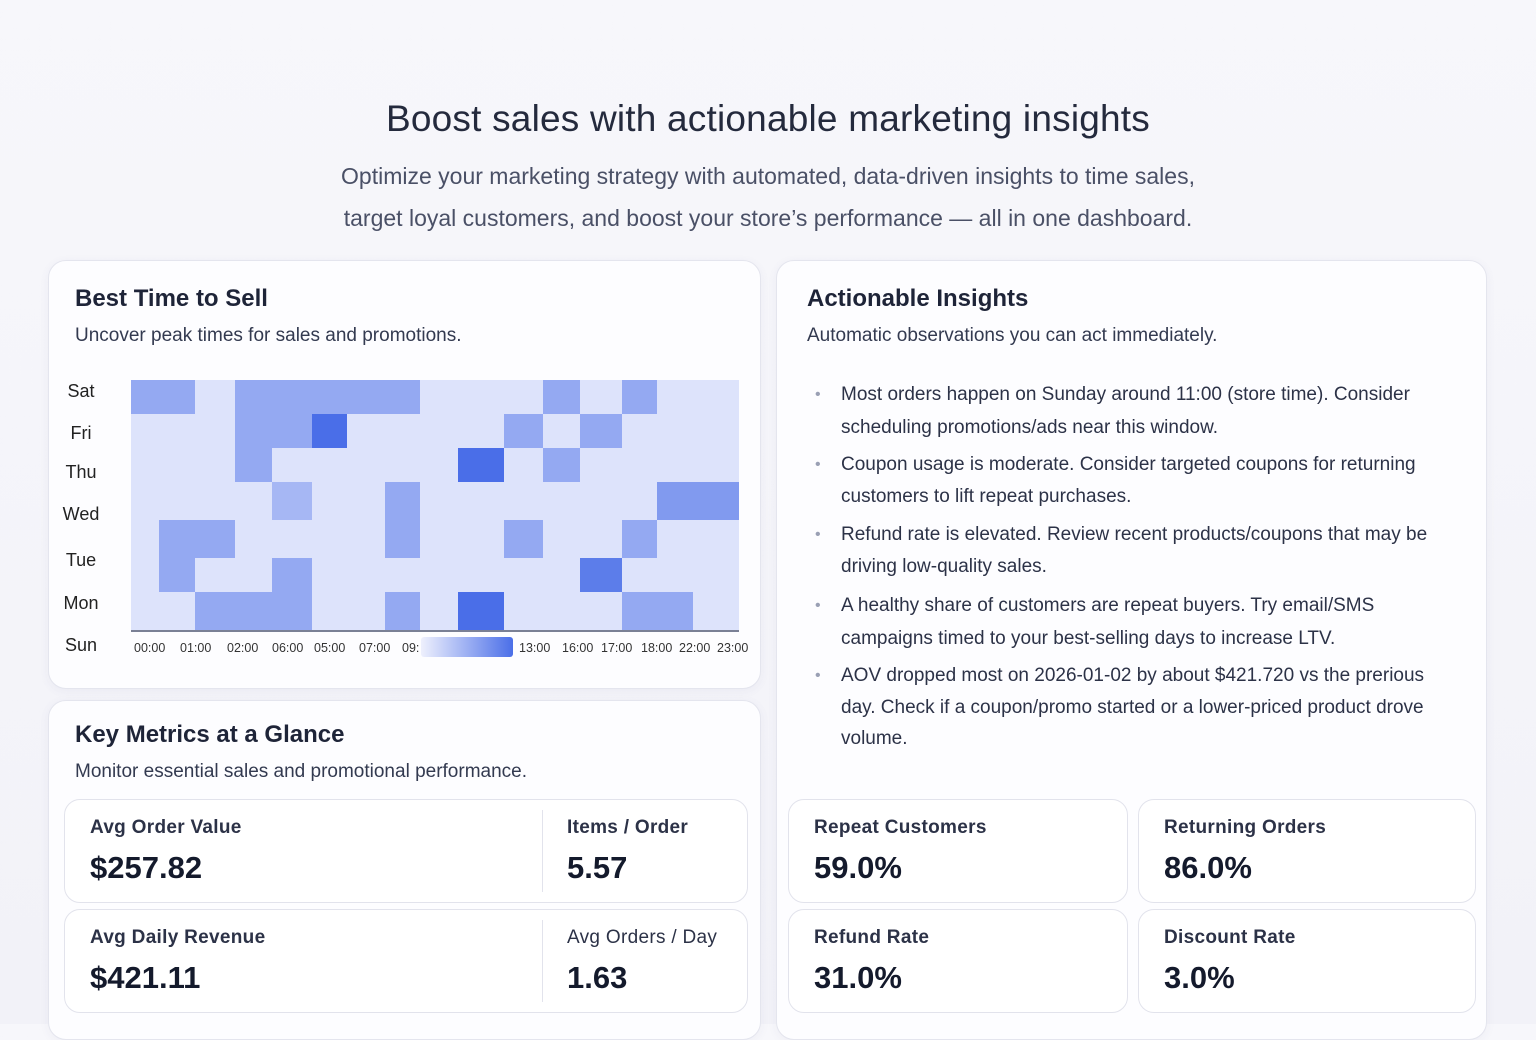  Describe the element at coordinates (1199, 977) in the screenshot. I see `metric-value: 3.0%` at that location.